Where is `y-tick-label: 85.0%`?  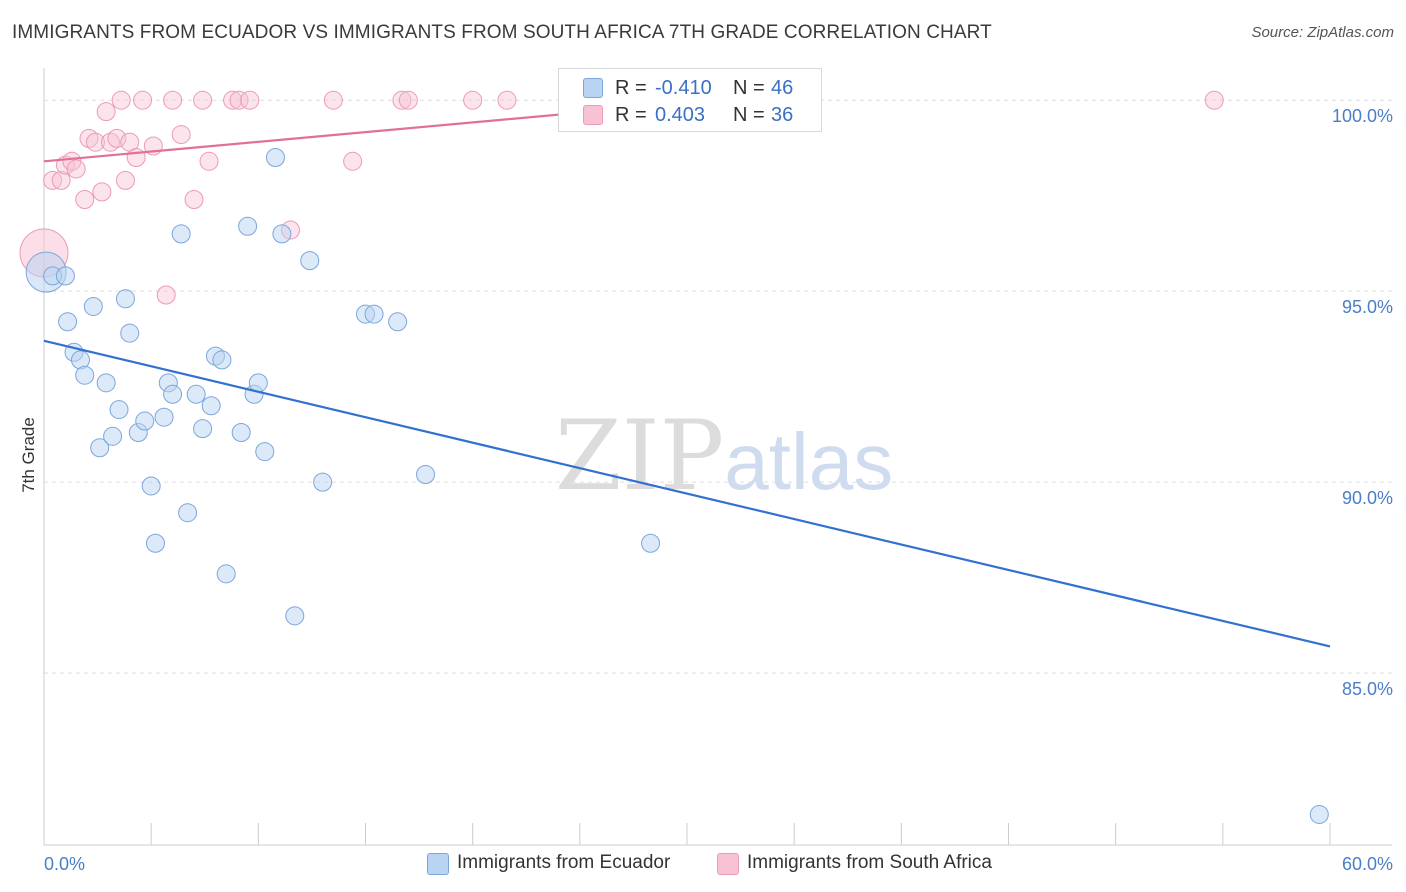
y-tick-label: 85.0% is located at coordinates (1367, 689).